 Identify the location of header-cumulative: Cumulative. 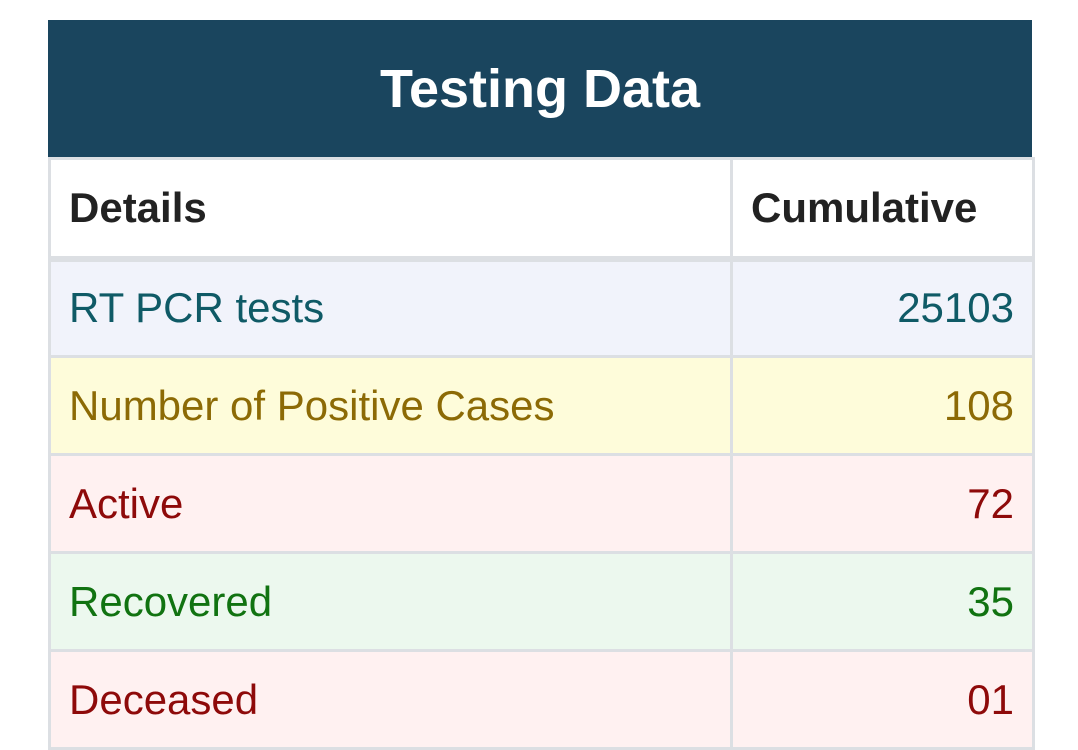
(882, 209).